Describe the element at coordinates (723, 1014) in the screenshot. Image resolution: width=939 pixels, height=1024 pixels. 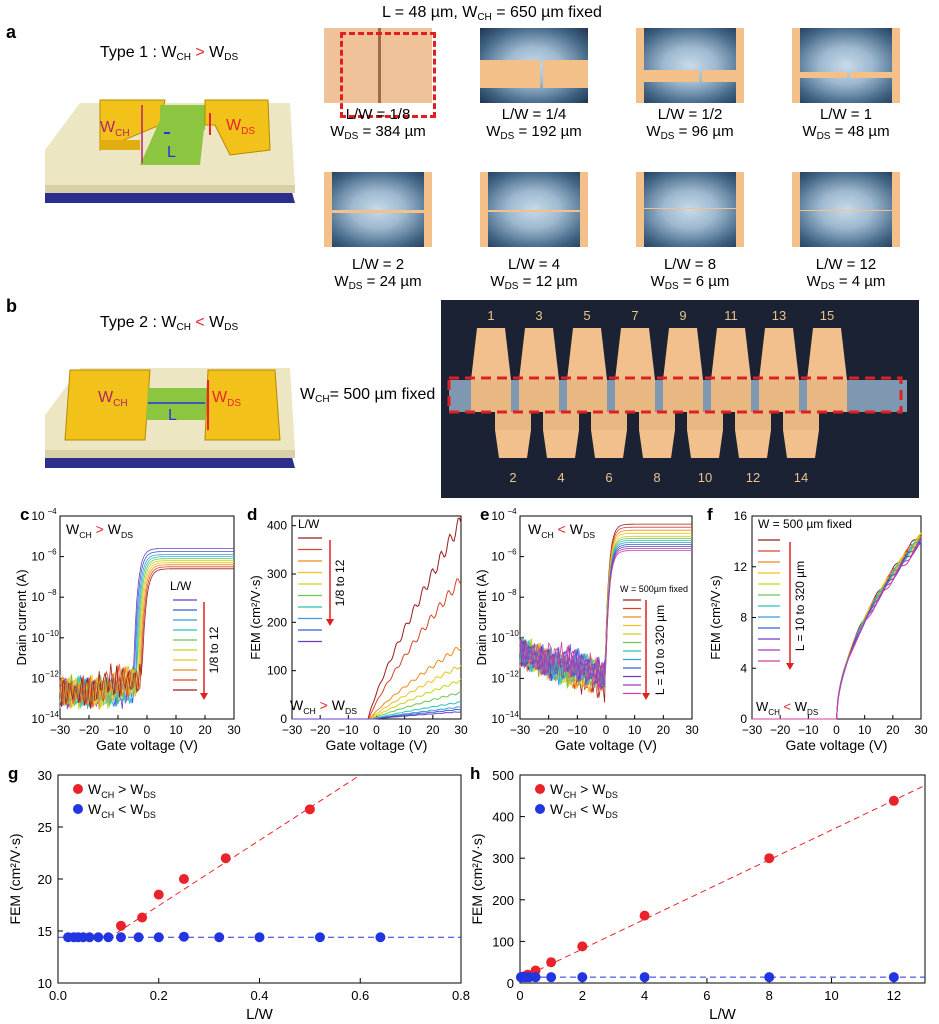
I see `x-axis-label: L/W` at that location.